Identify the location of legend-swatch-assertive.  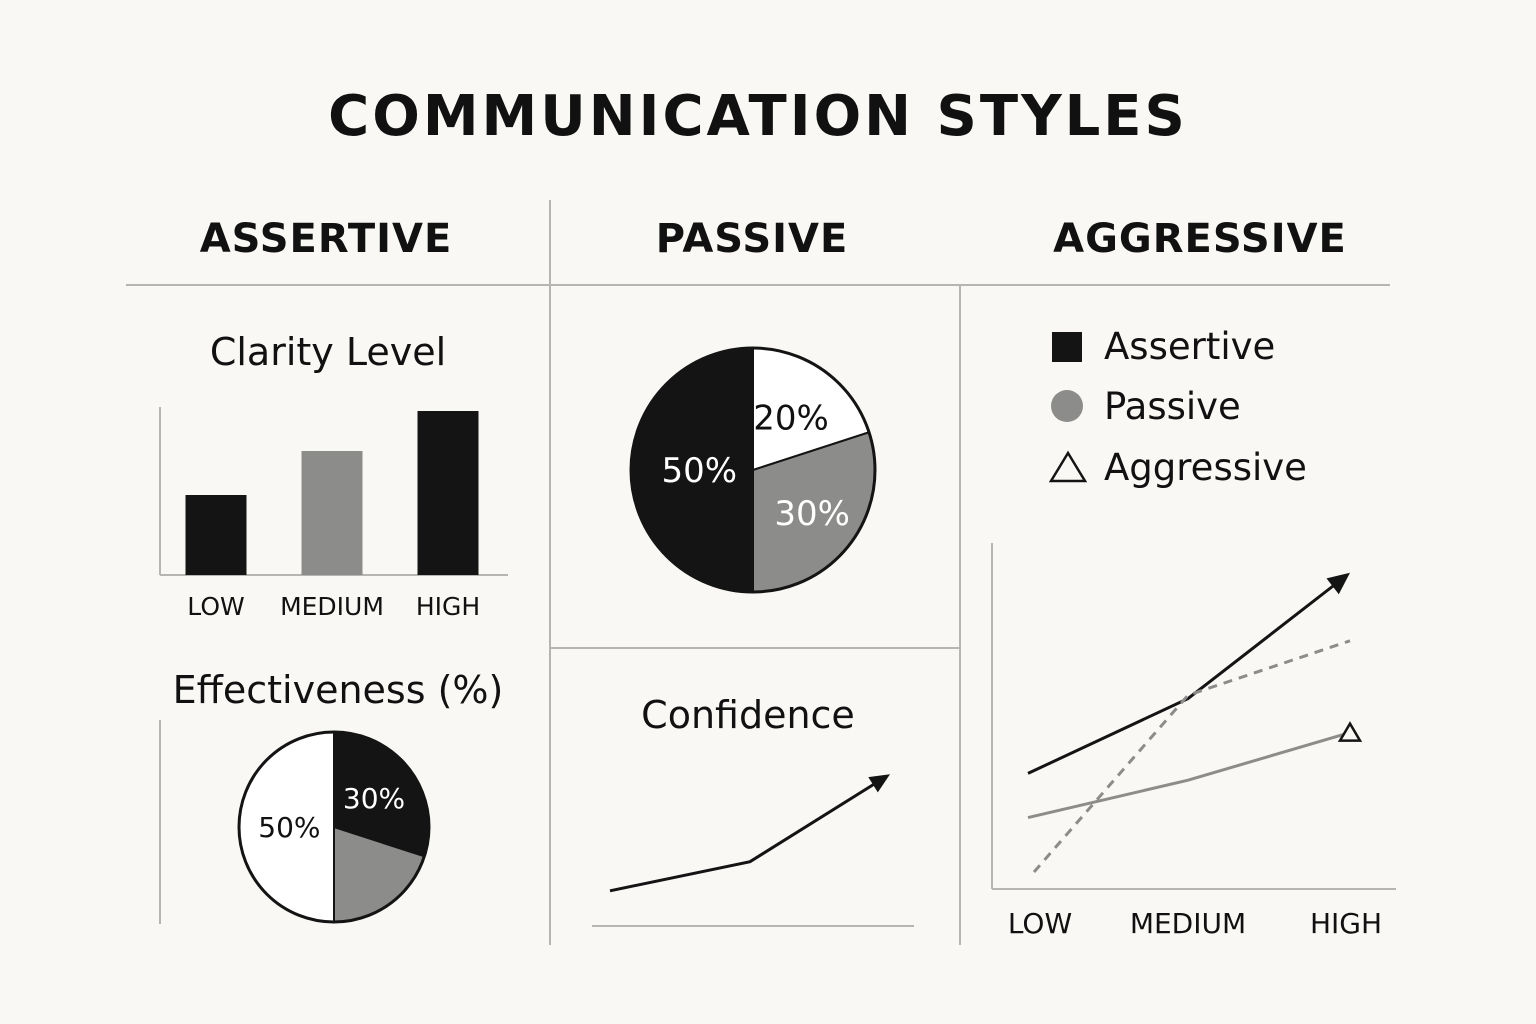
(1067, 347).